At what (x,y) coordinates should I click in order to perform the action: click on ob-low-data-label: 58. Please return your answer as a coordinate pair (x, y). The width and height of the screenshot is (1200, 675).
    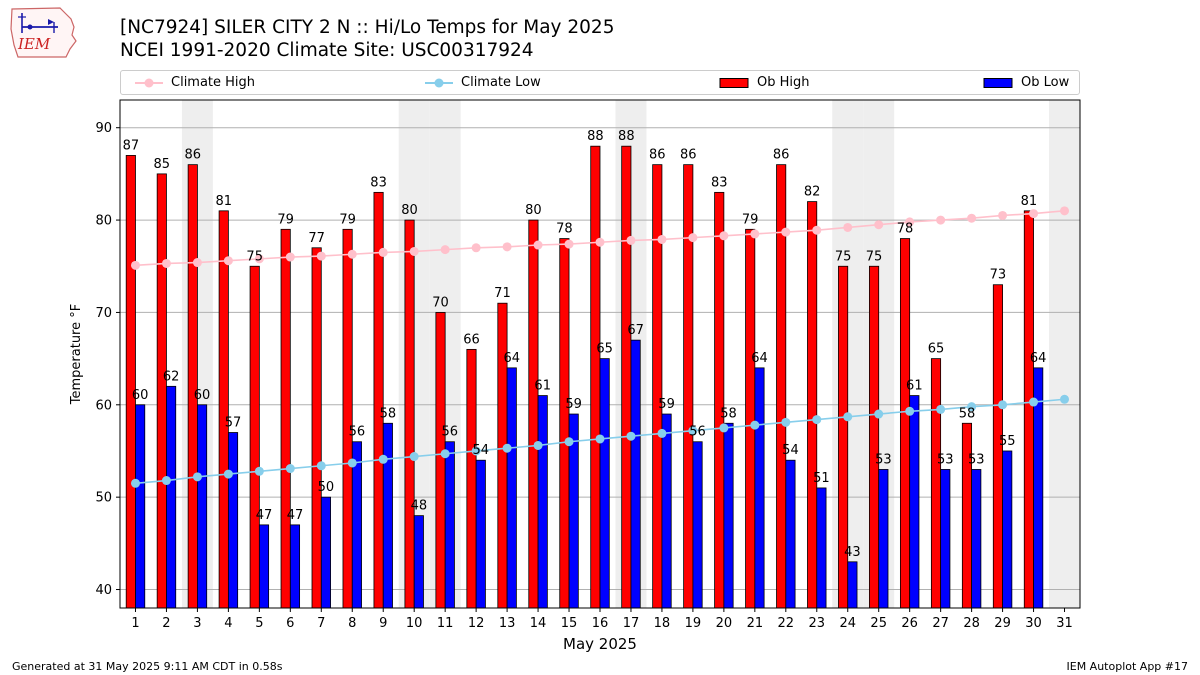
    Looking at the image, I should click on (388, 413).